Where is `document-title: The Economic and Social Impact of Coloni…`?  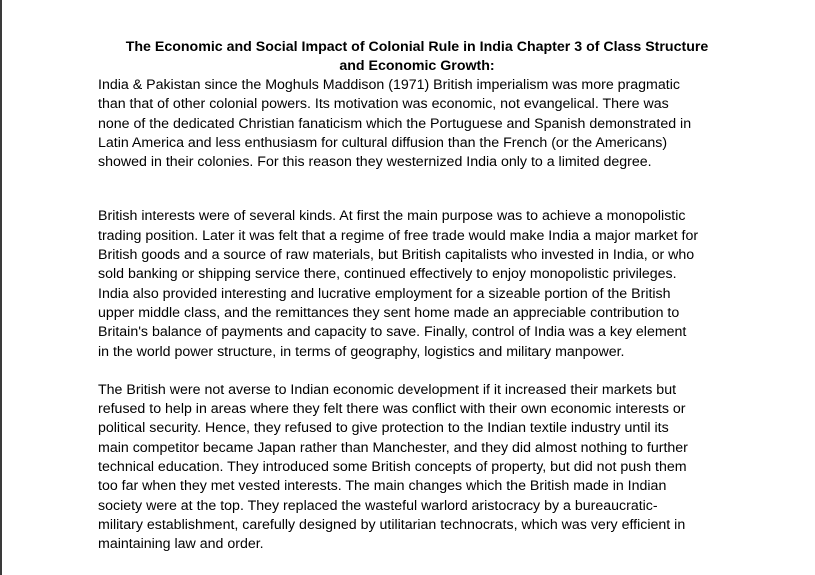 document-title: The Economic and Social Impact of Coloni… is located at coordinates (417, 56).